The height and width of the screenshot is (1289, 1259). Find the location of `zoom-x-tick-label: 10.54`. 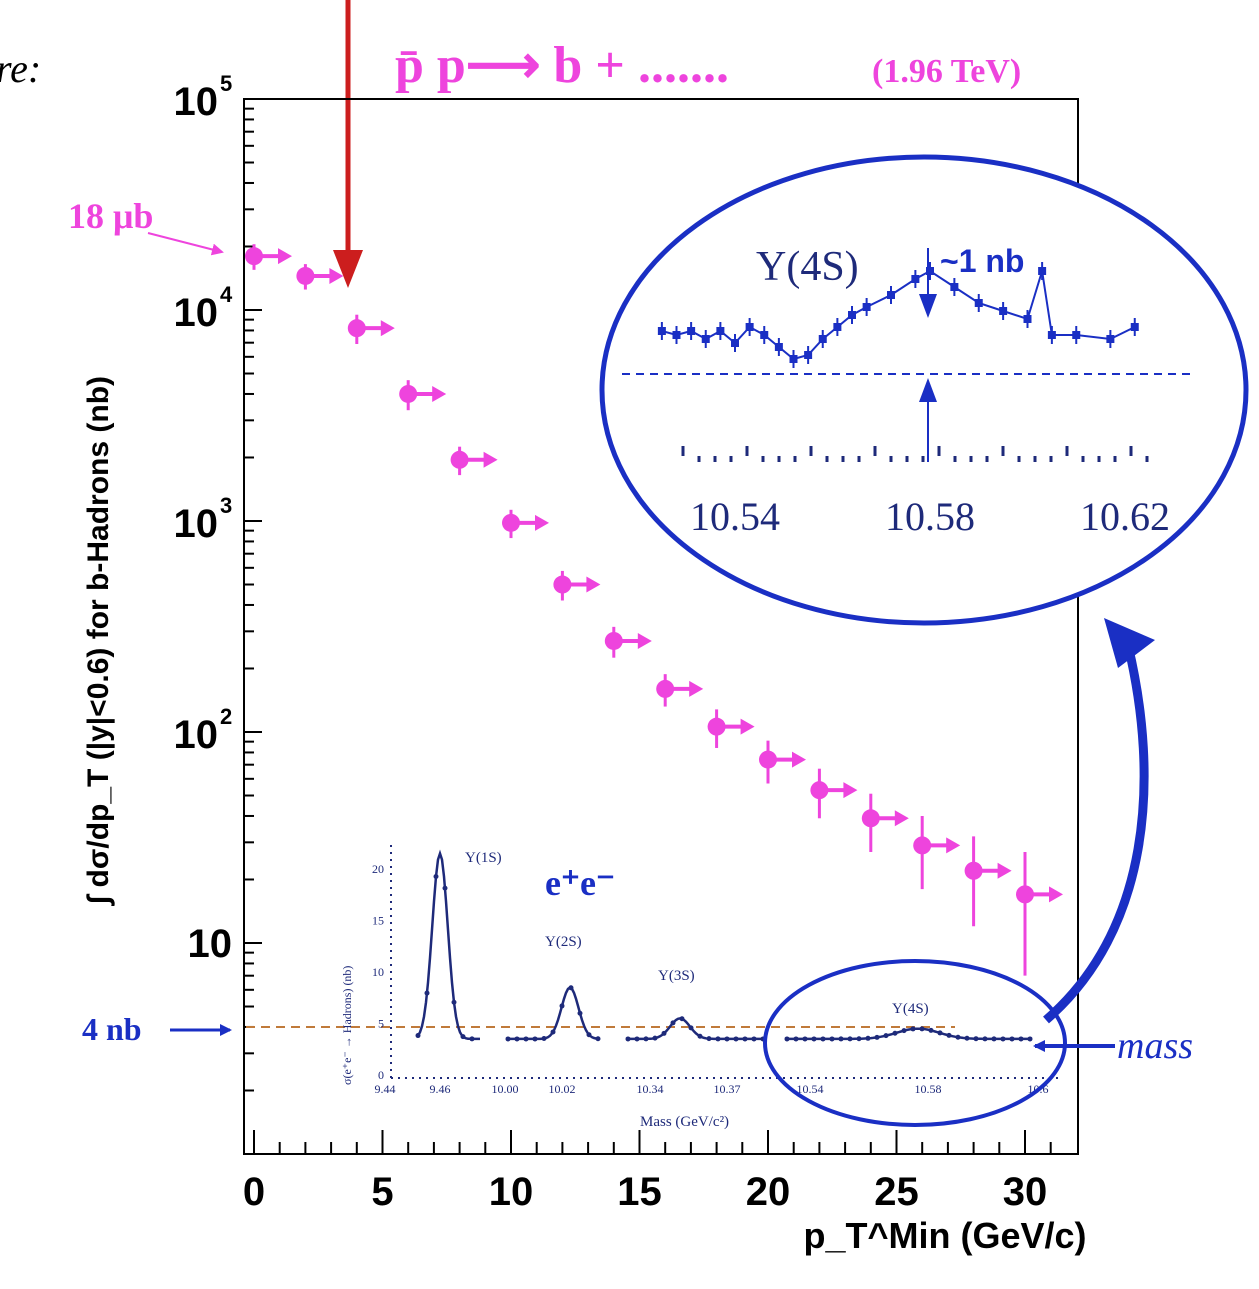

zoom-x-tick-label: 10.54 is located at coordinates (735, 516).